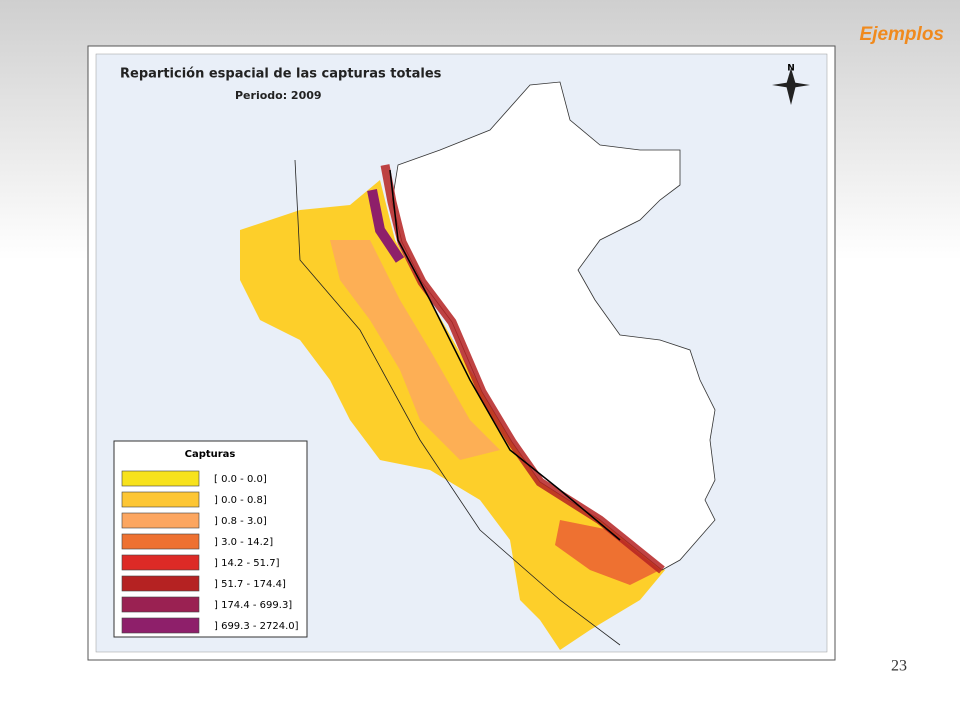  What do you see at coordinates (902, 34) in the screenshot?
I see `slide-title: Ejemplos` at bounding box center [902, 34].